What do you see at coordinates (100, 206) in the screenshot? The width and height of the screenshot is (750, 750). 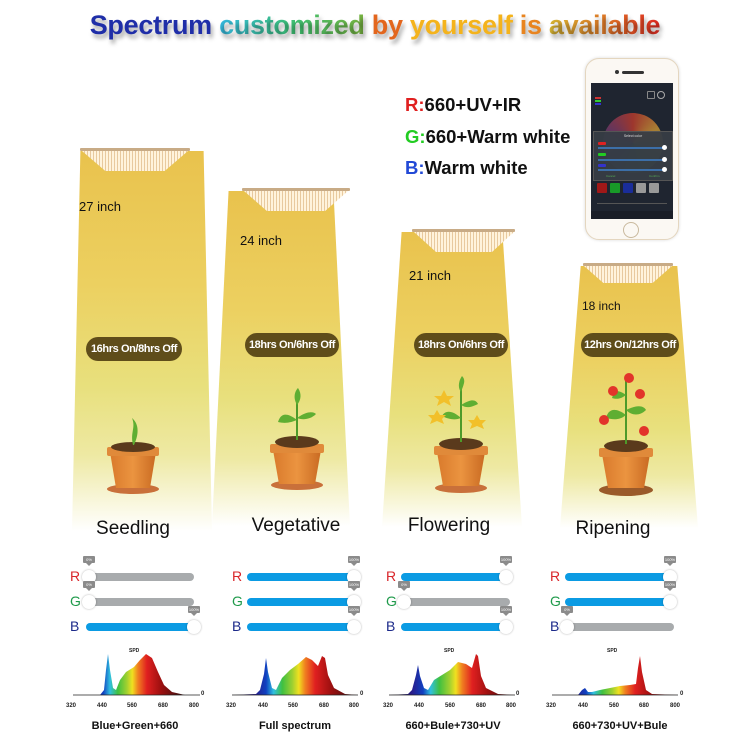 I see `height-label-seedling: 27 inch` at bounding box center [100, 206].